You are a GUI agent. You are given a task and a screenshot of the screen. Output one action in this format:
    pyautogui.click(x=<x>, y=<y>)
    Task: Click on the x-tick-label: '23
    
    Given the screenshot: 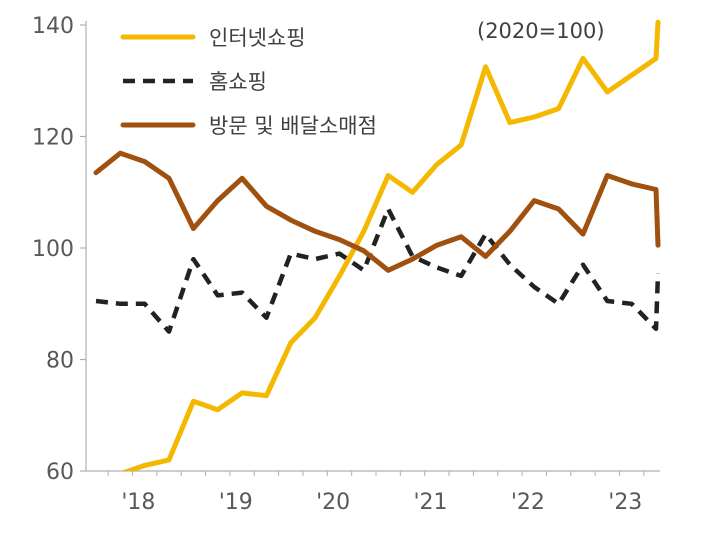 What is the action you would take?
    pyautogui.click(x=625, y=502)
    